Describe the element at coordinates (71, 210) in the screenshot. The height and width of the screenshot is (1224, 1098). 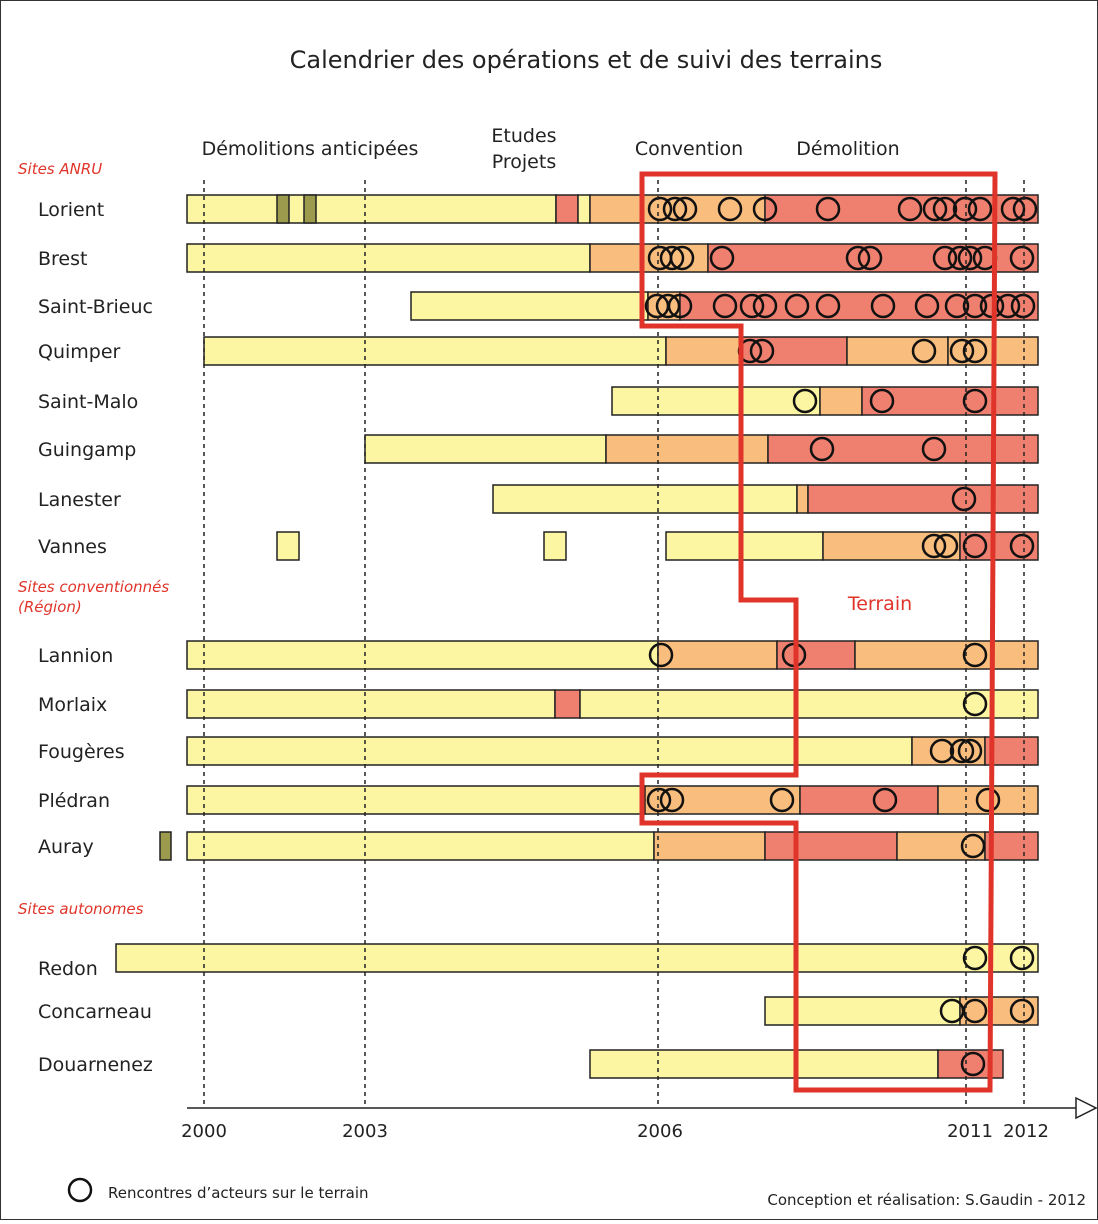
I see `site-label: Lorient` at that location.